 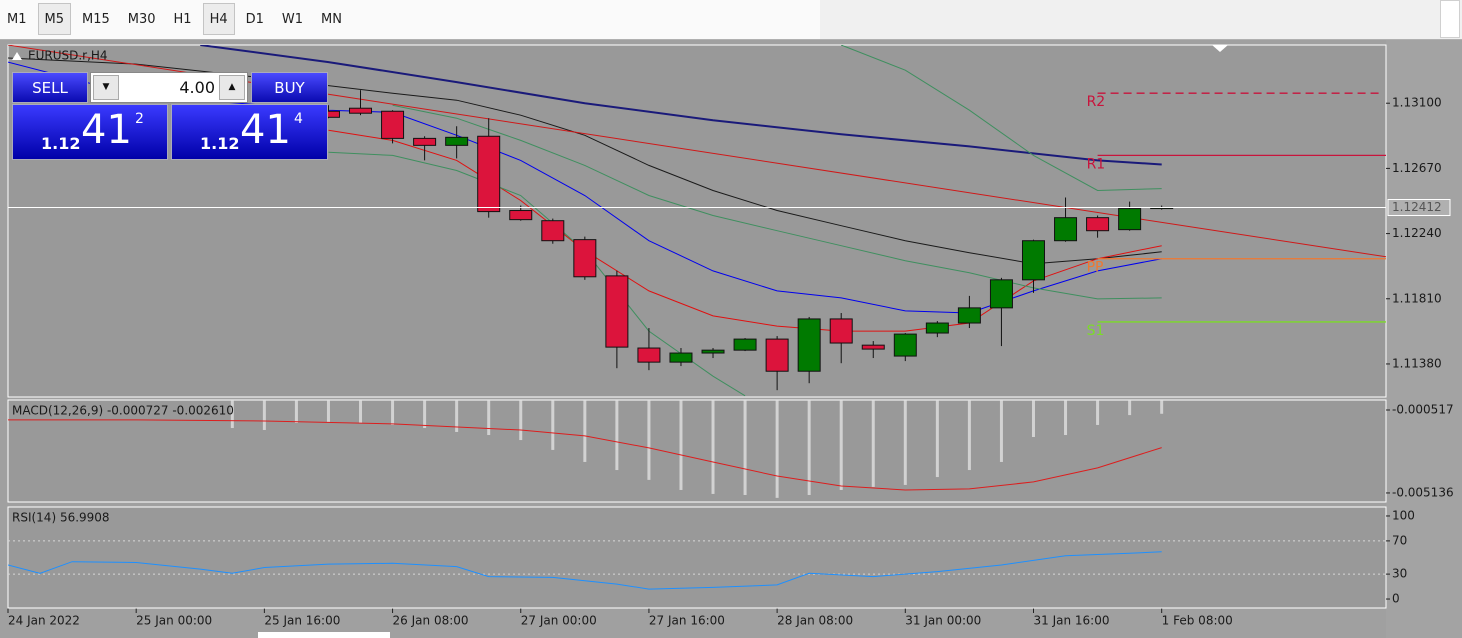 I want to click on y-tick-label: 1.11810, so click(x=1417, y=298).